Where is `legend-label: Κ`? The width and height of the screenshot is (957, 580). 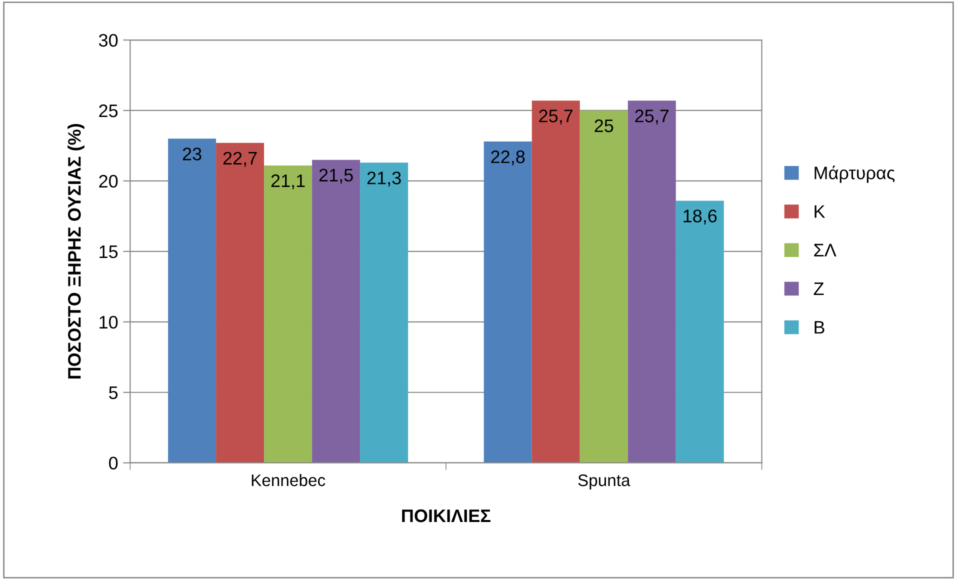 legend-label: Κ is located at coordinates (820, 211).